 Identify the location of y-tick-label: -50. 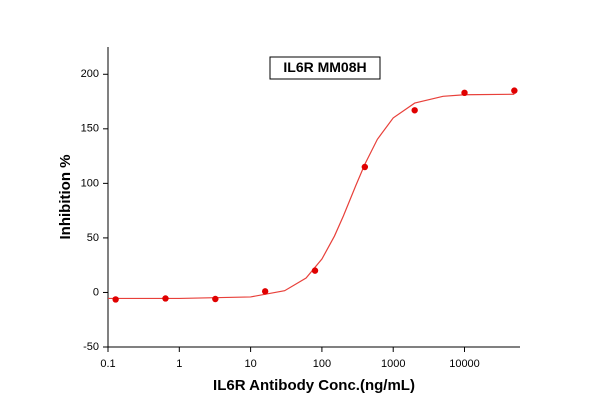
(91, 347).